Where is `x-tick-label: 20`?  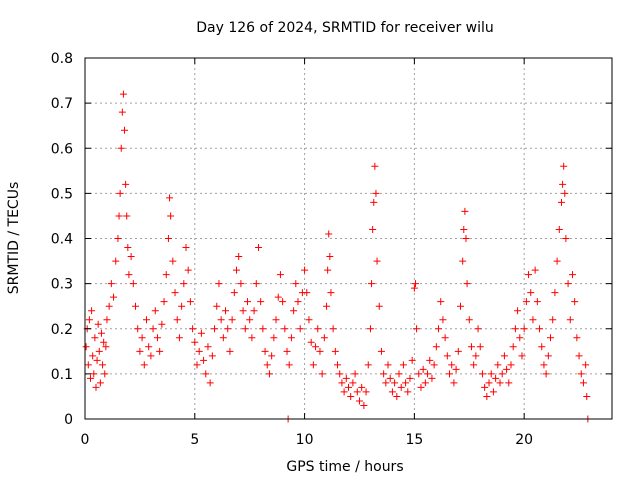 x-tick-label: 20 is located at coordinates (524, 440).